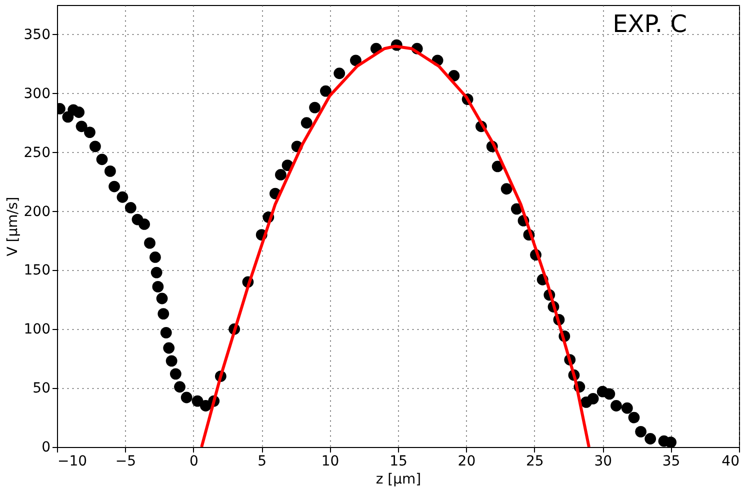 The image size is (752, 491). I want to click on y-tick-label: 50, so click(41, 388).